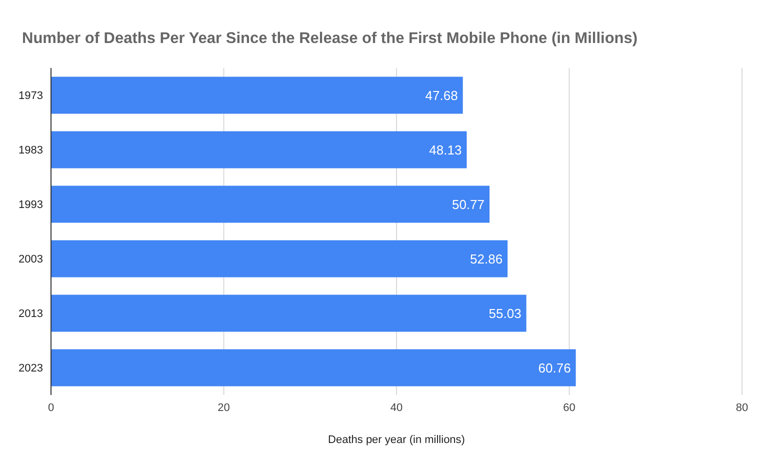 The height and width of the screenshot is (473, 768). What do you see at coordinates (224, 408) in the screenshot?
I see `x-tick-label: 20` at bounding box center [224, 408].